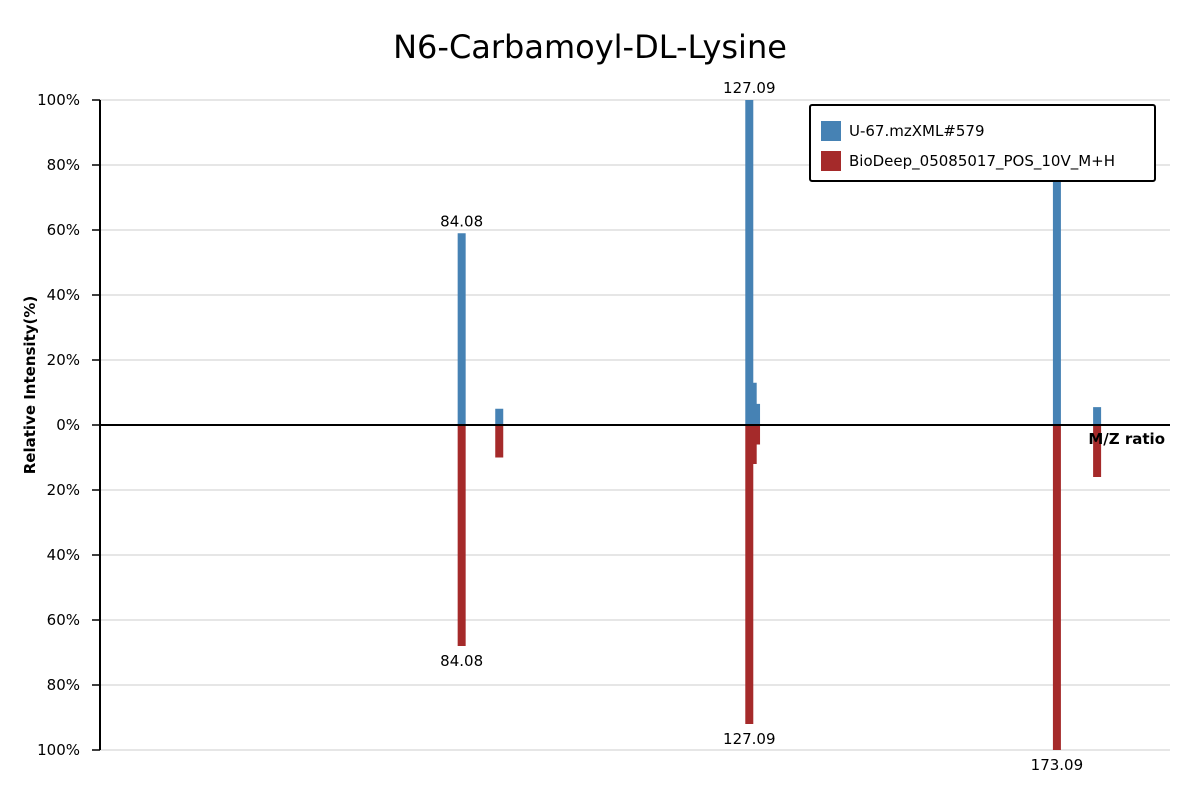 The image size is (1200, 800). What do you see at coordinates (749, 739) in the screenshot?
I see `reference-peak-label: 127.09` at bounding box center [749, 739].